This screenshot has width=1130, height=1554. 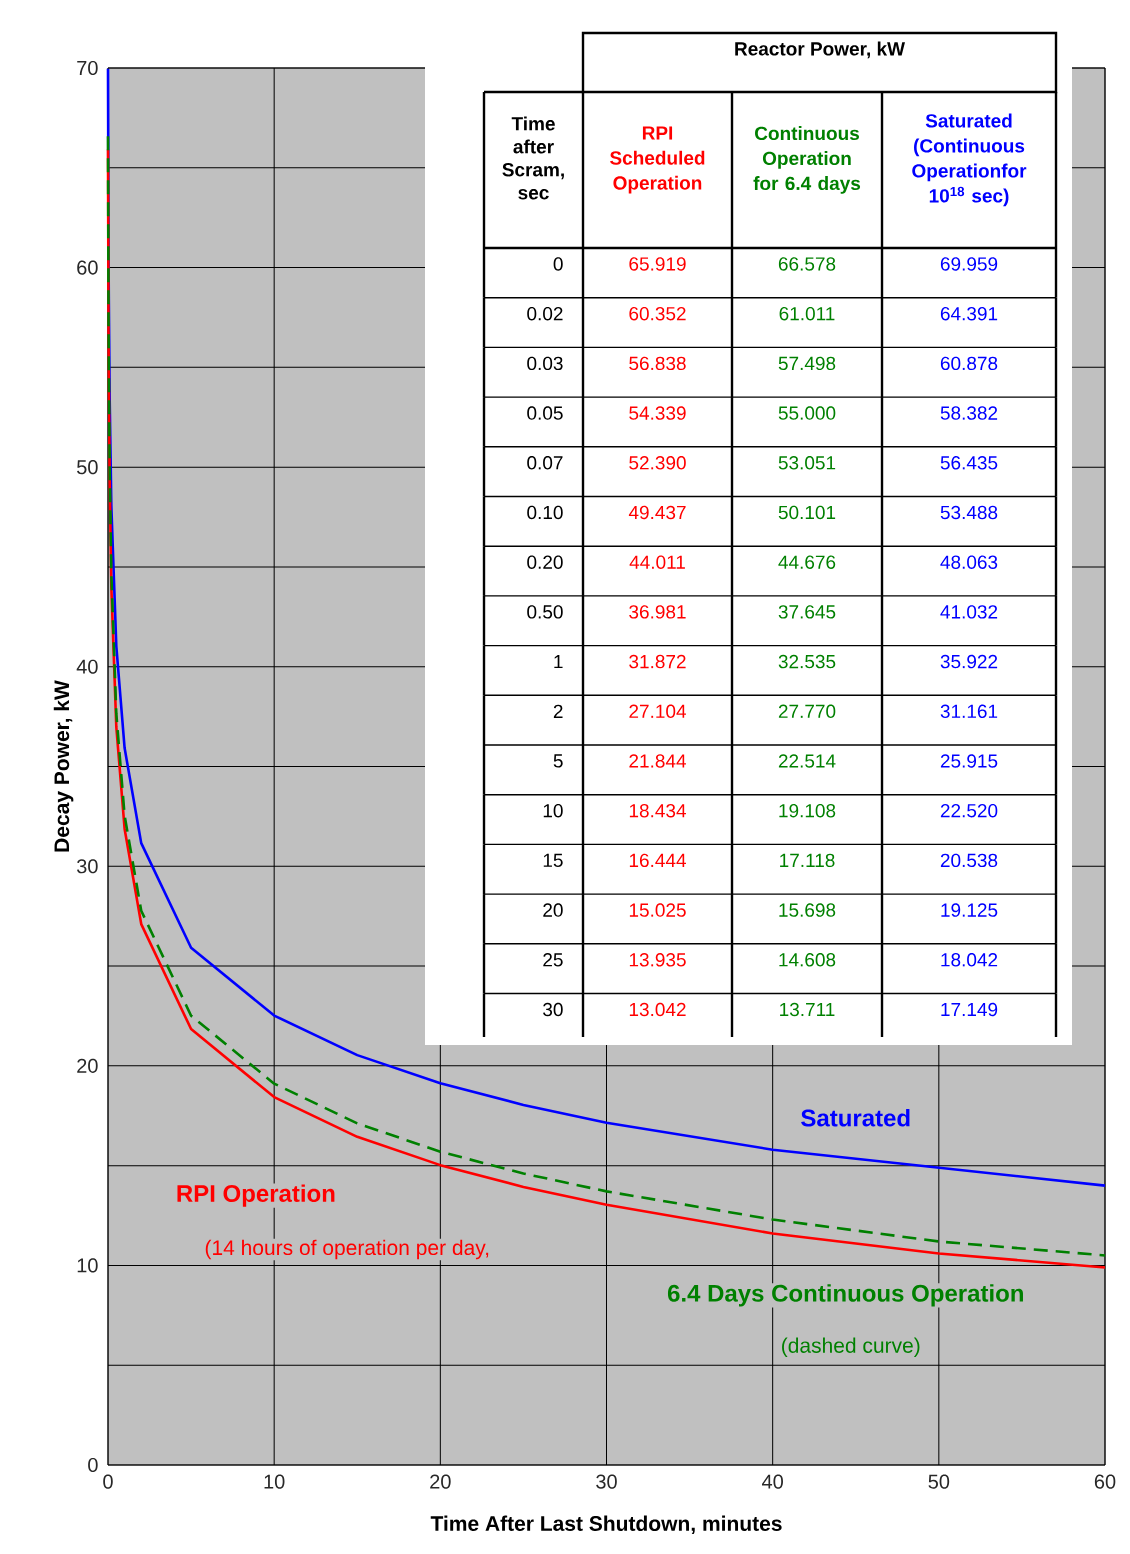 I want to click on annotation: 66.578, so click(x=807, y=264).